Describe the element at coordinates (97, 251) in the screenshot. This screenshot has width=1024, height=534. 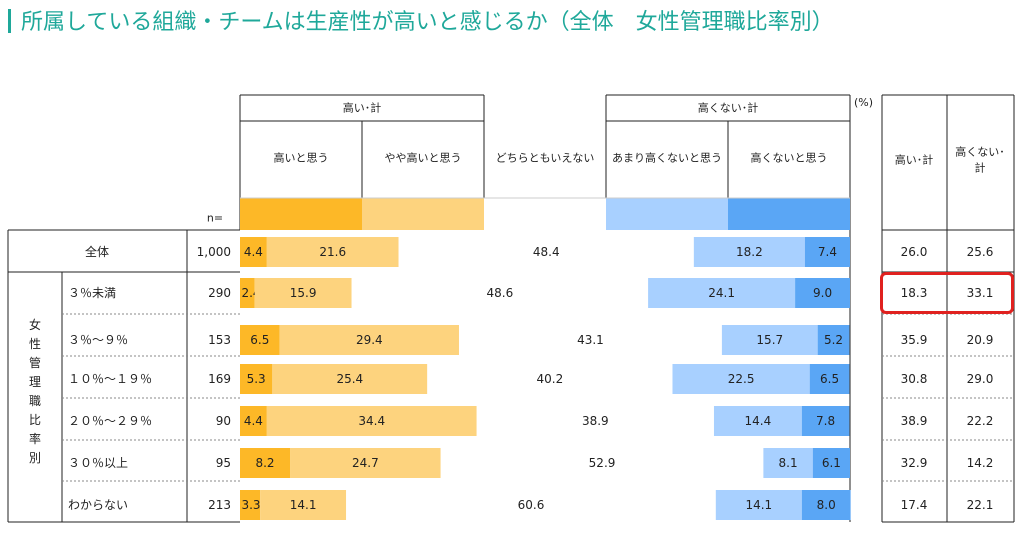
I see `row-label: 全体` at that location.